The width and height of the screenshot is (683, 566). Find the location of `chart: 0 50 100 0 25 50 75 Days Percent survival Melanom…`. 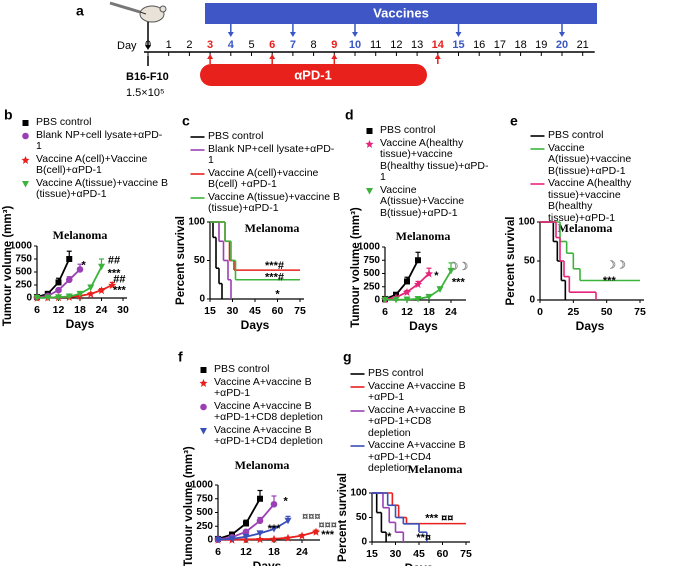

chart: 0 50 100 0 25 50 75 Days Percent survival Melanom… is located at coordinates (575, 275).